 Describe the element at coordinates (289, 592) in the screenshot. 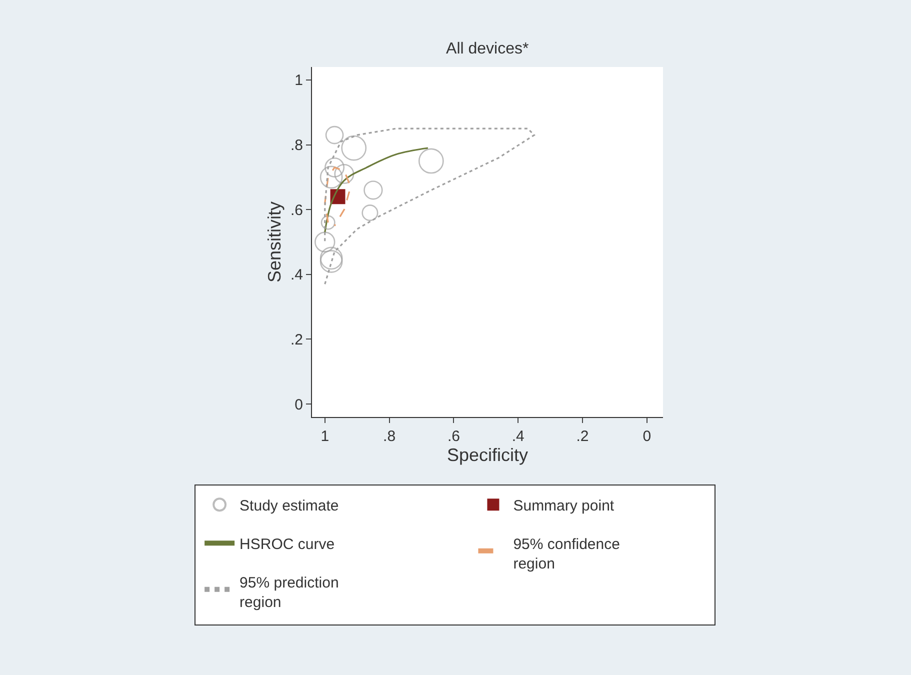

I see `legend-label: 95% prediction region` at that location.